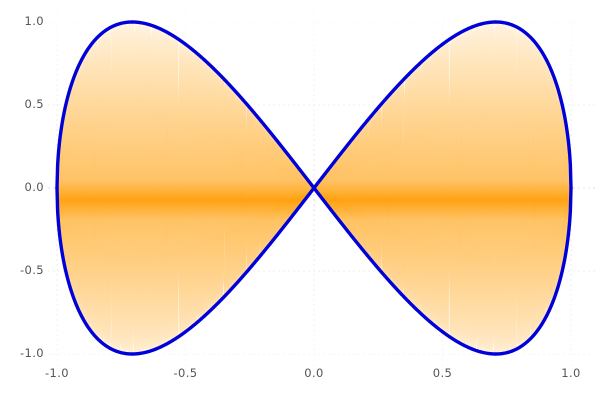 The image size is (600, 400). What do you see at coordinates (31, 353) in the screenshot?
I see `y-axis-tick-label: -1.0` at bounding box center [31, 353].